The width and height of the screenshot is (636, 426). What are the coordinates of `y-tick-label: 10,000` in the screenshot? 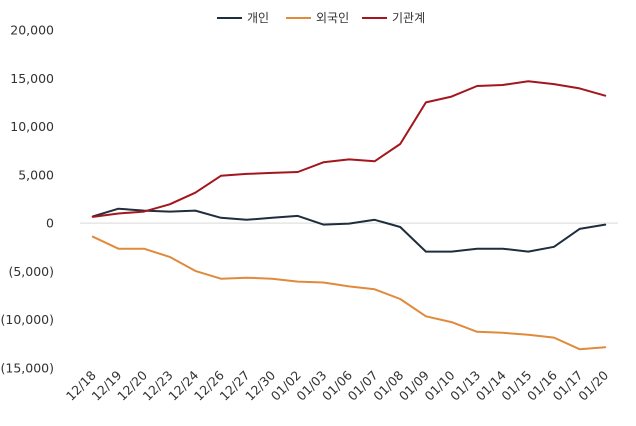 It's located at (32, 126).